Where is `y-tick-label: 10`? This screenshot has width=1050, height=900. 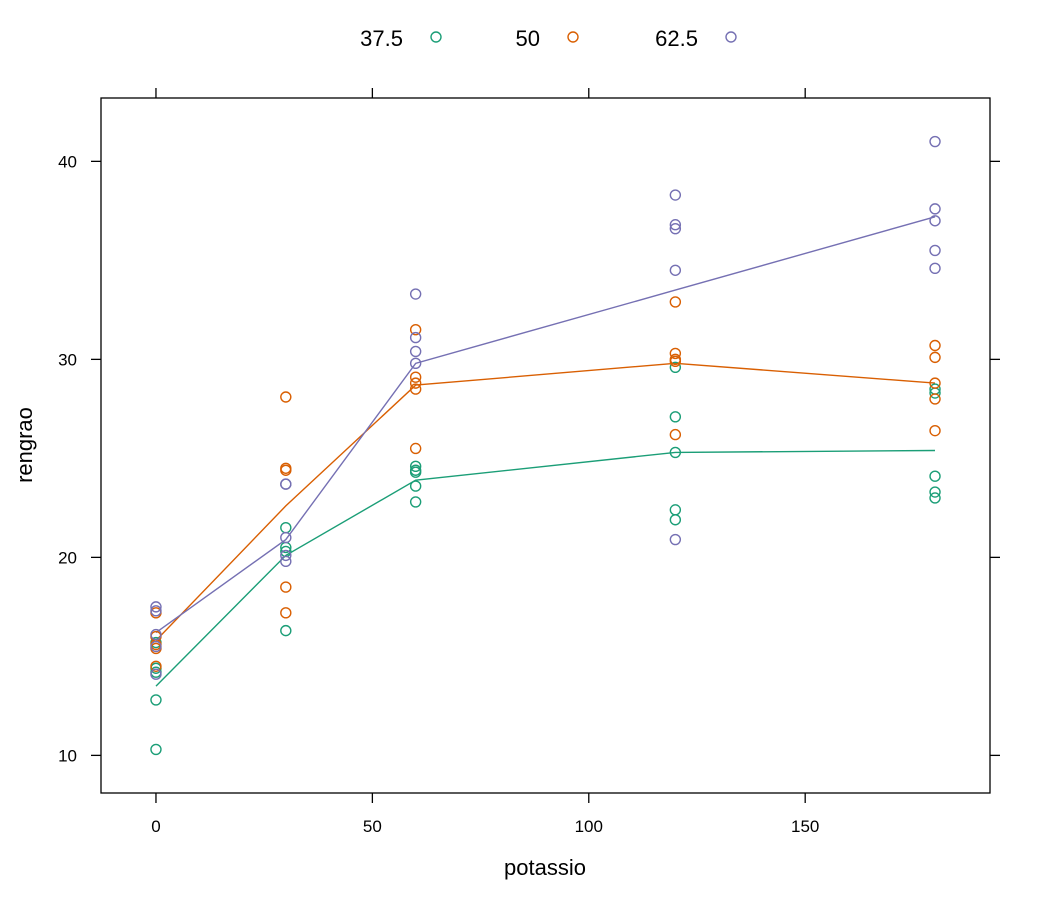 y-tick-label: 10 is located at coordinates (67, 755).